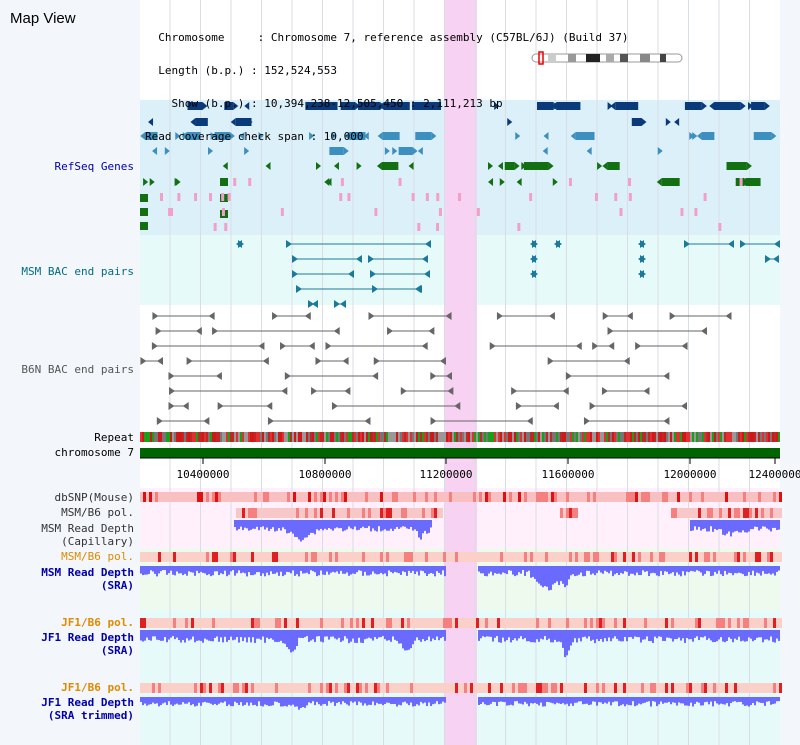  Describe the element at coordinates (708, 136) in the screenshot. I see `gene-feature` at that location.